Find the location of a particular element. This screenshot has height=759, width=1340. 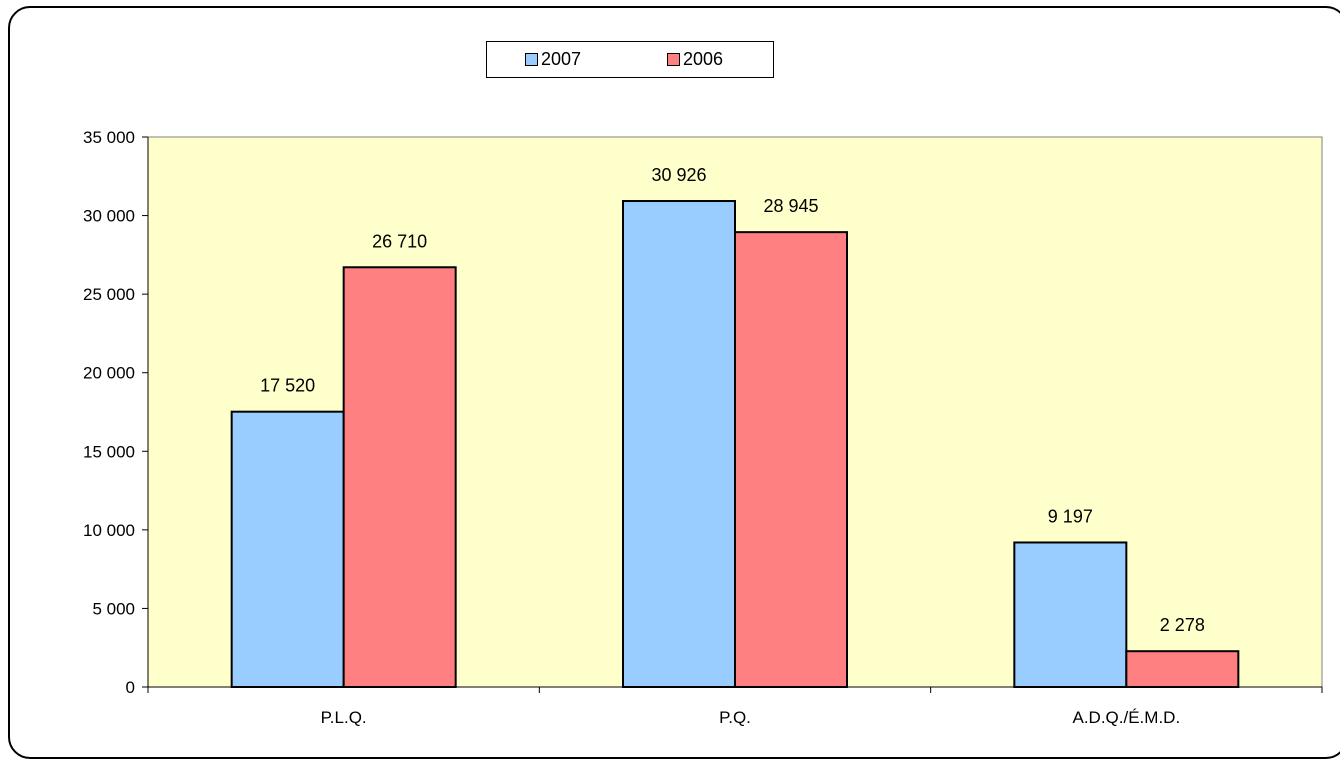

legend-item-2007: 2007 is located at coordinates (553, 59).